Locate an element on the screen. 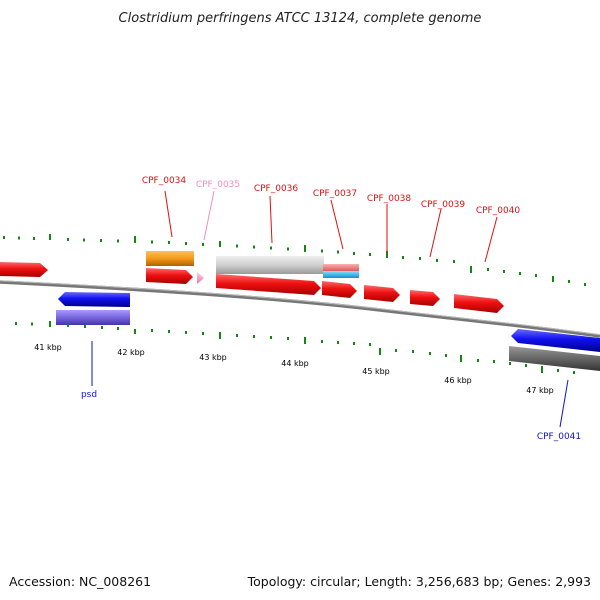  scale-label-45: 45 kbp is located at coordinates (376, 371).